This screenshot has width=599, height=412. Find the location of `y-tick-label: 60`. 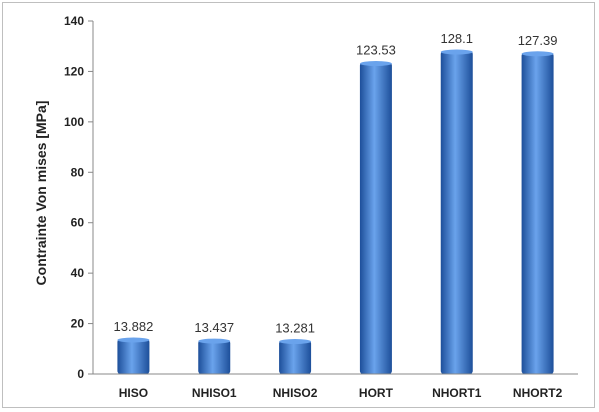

y-tick-label: 60 is located at coordinates (78, 223).